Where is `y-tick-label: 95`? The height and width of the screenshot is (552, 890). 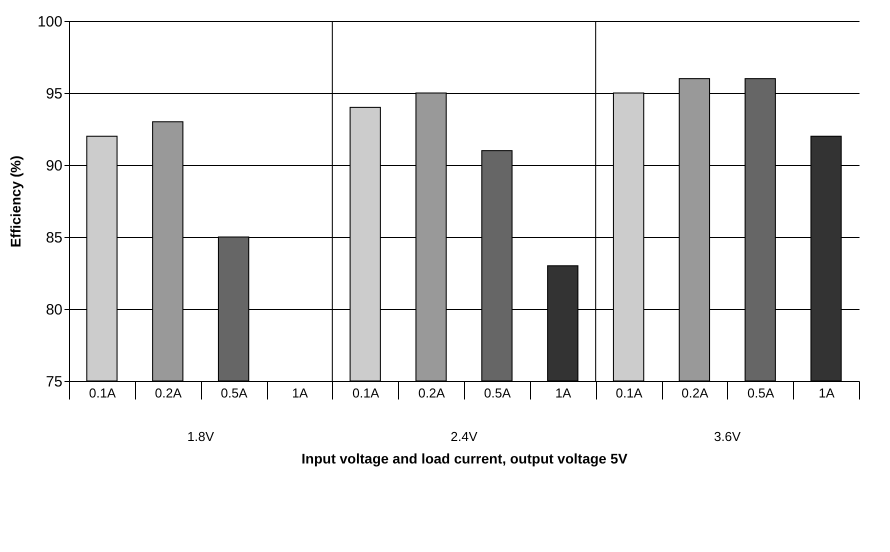
y-tick-label: 95 is located at coordinates (54, 94).